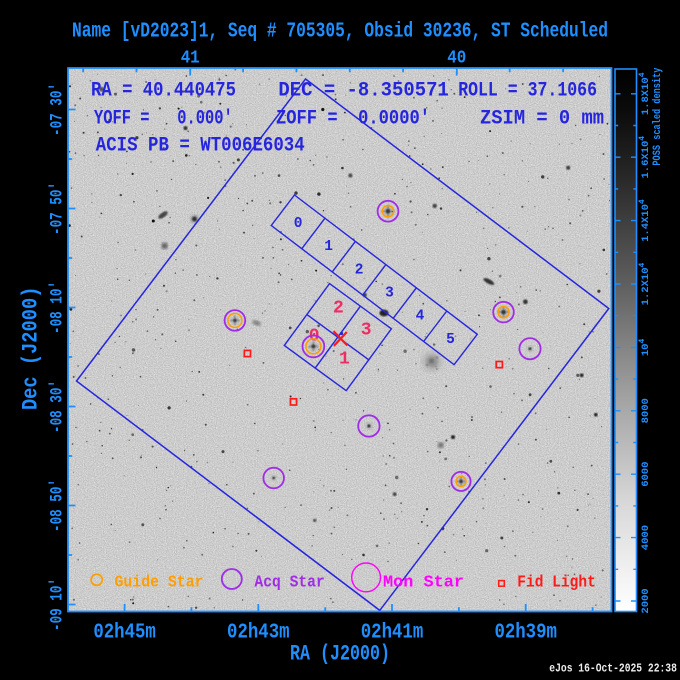 The image size is (680, 680). I want to click on svg-text: 02h43m, so click(258, 633).